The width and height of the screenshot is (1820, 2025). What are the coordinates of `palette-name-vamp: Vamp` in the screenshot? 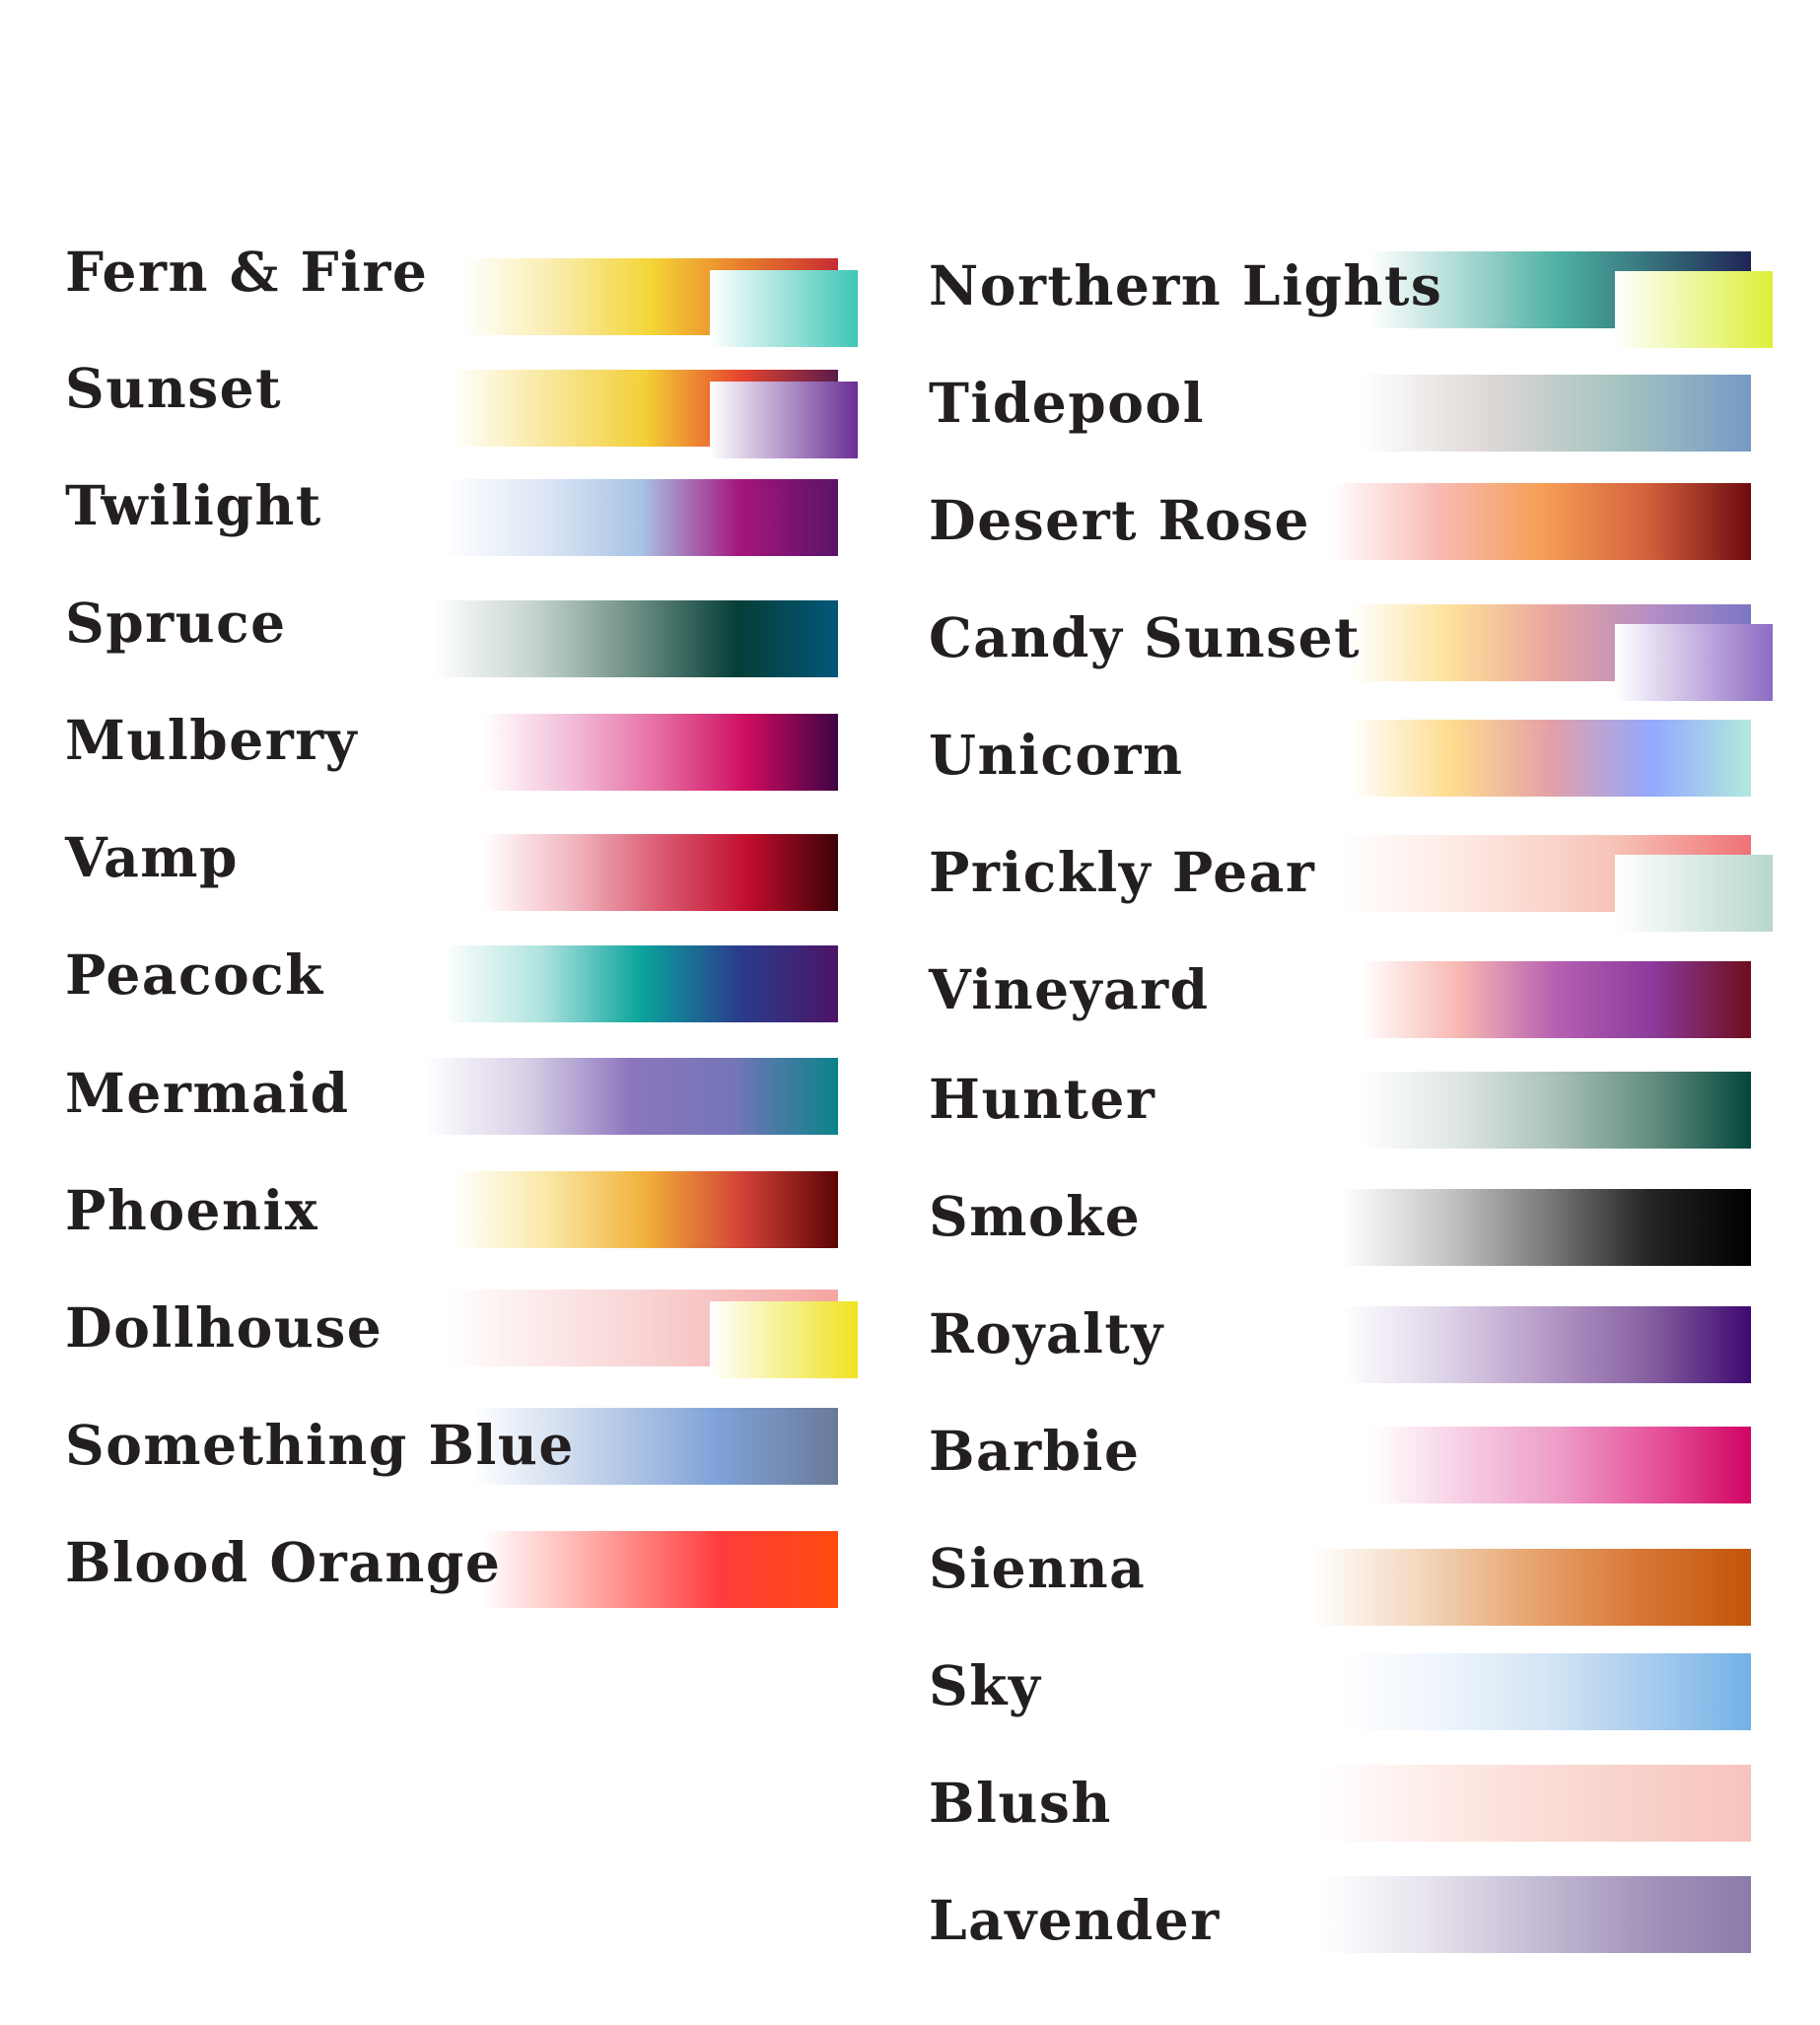 It's located at (152, 857).